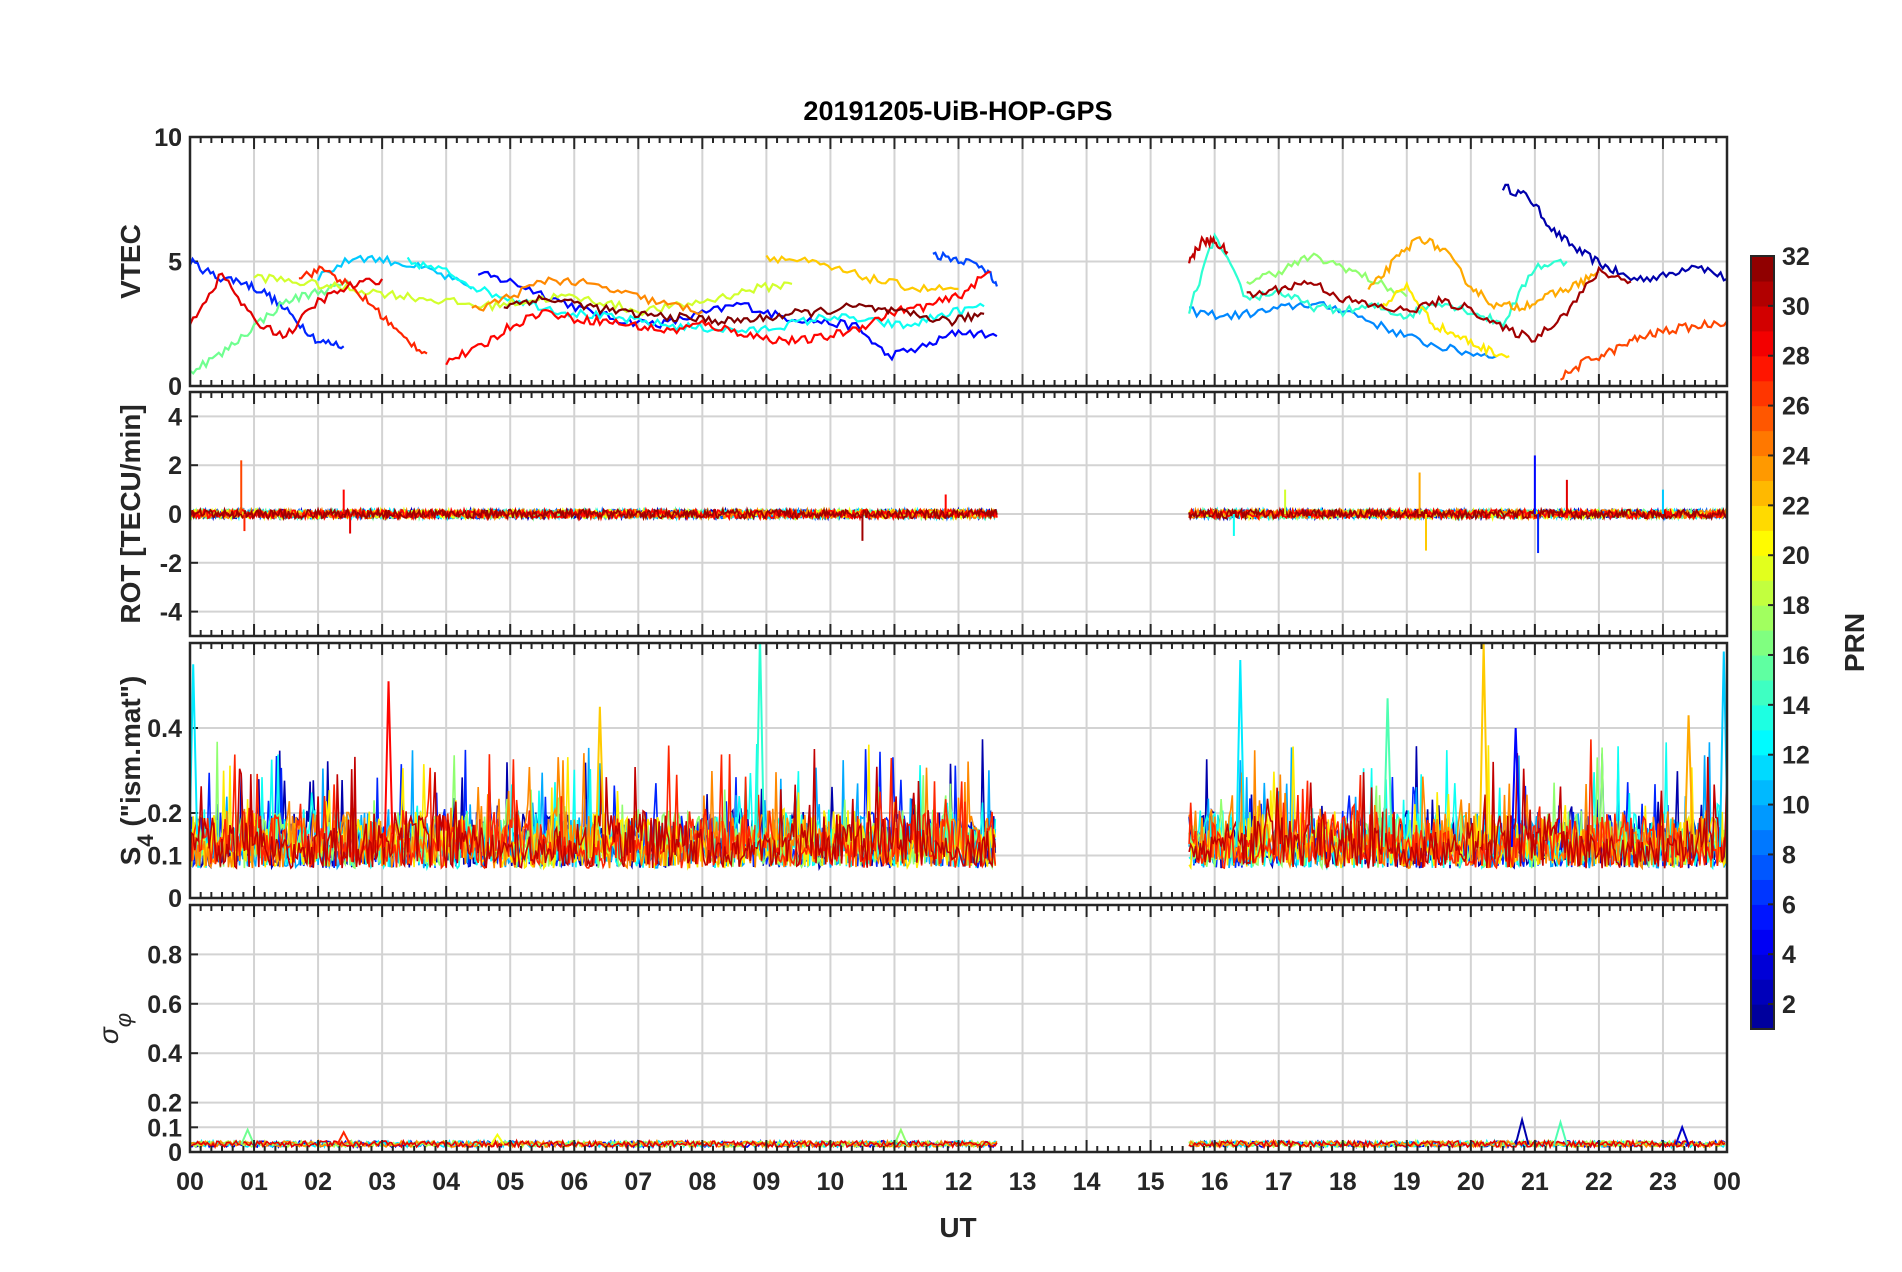  I want to click on colorbar-frame, so click(1762, 642).